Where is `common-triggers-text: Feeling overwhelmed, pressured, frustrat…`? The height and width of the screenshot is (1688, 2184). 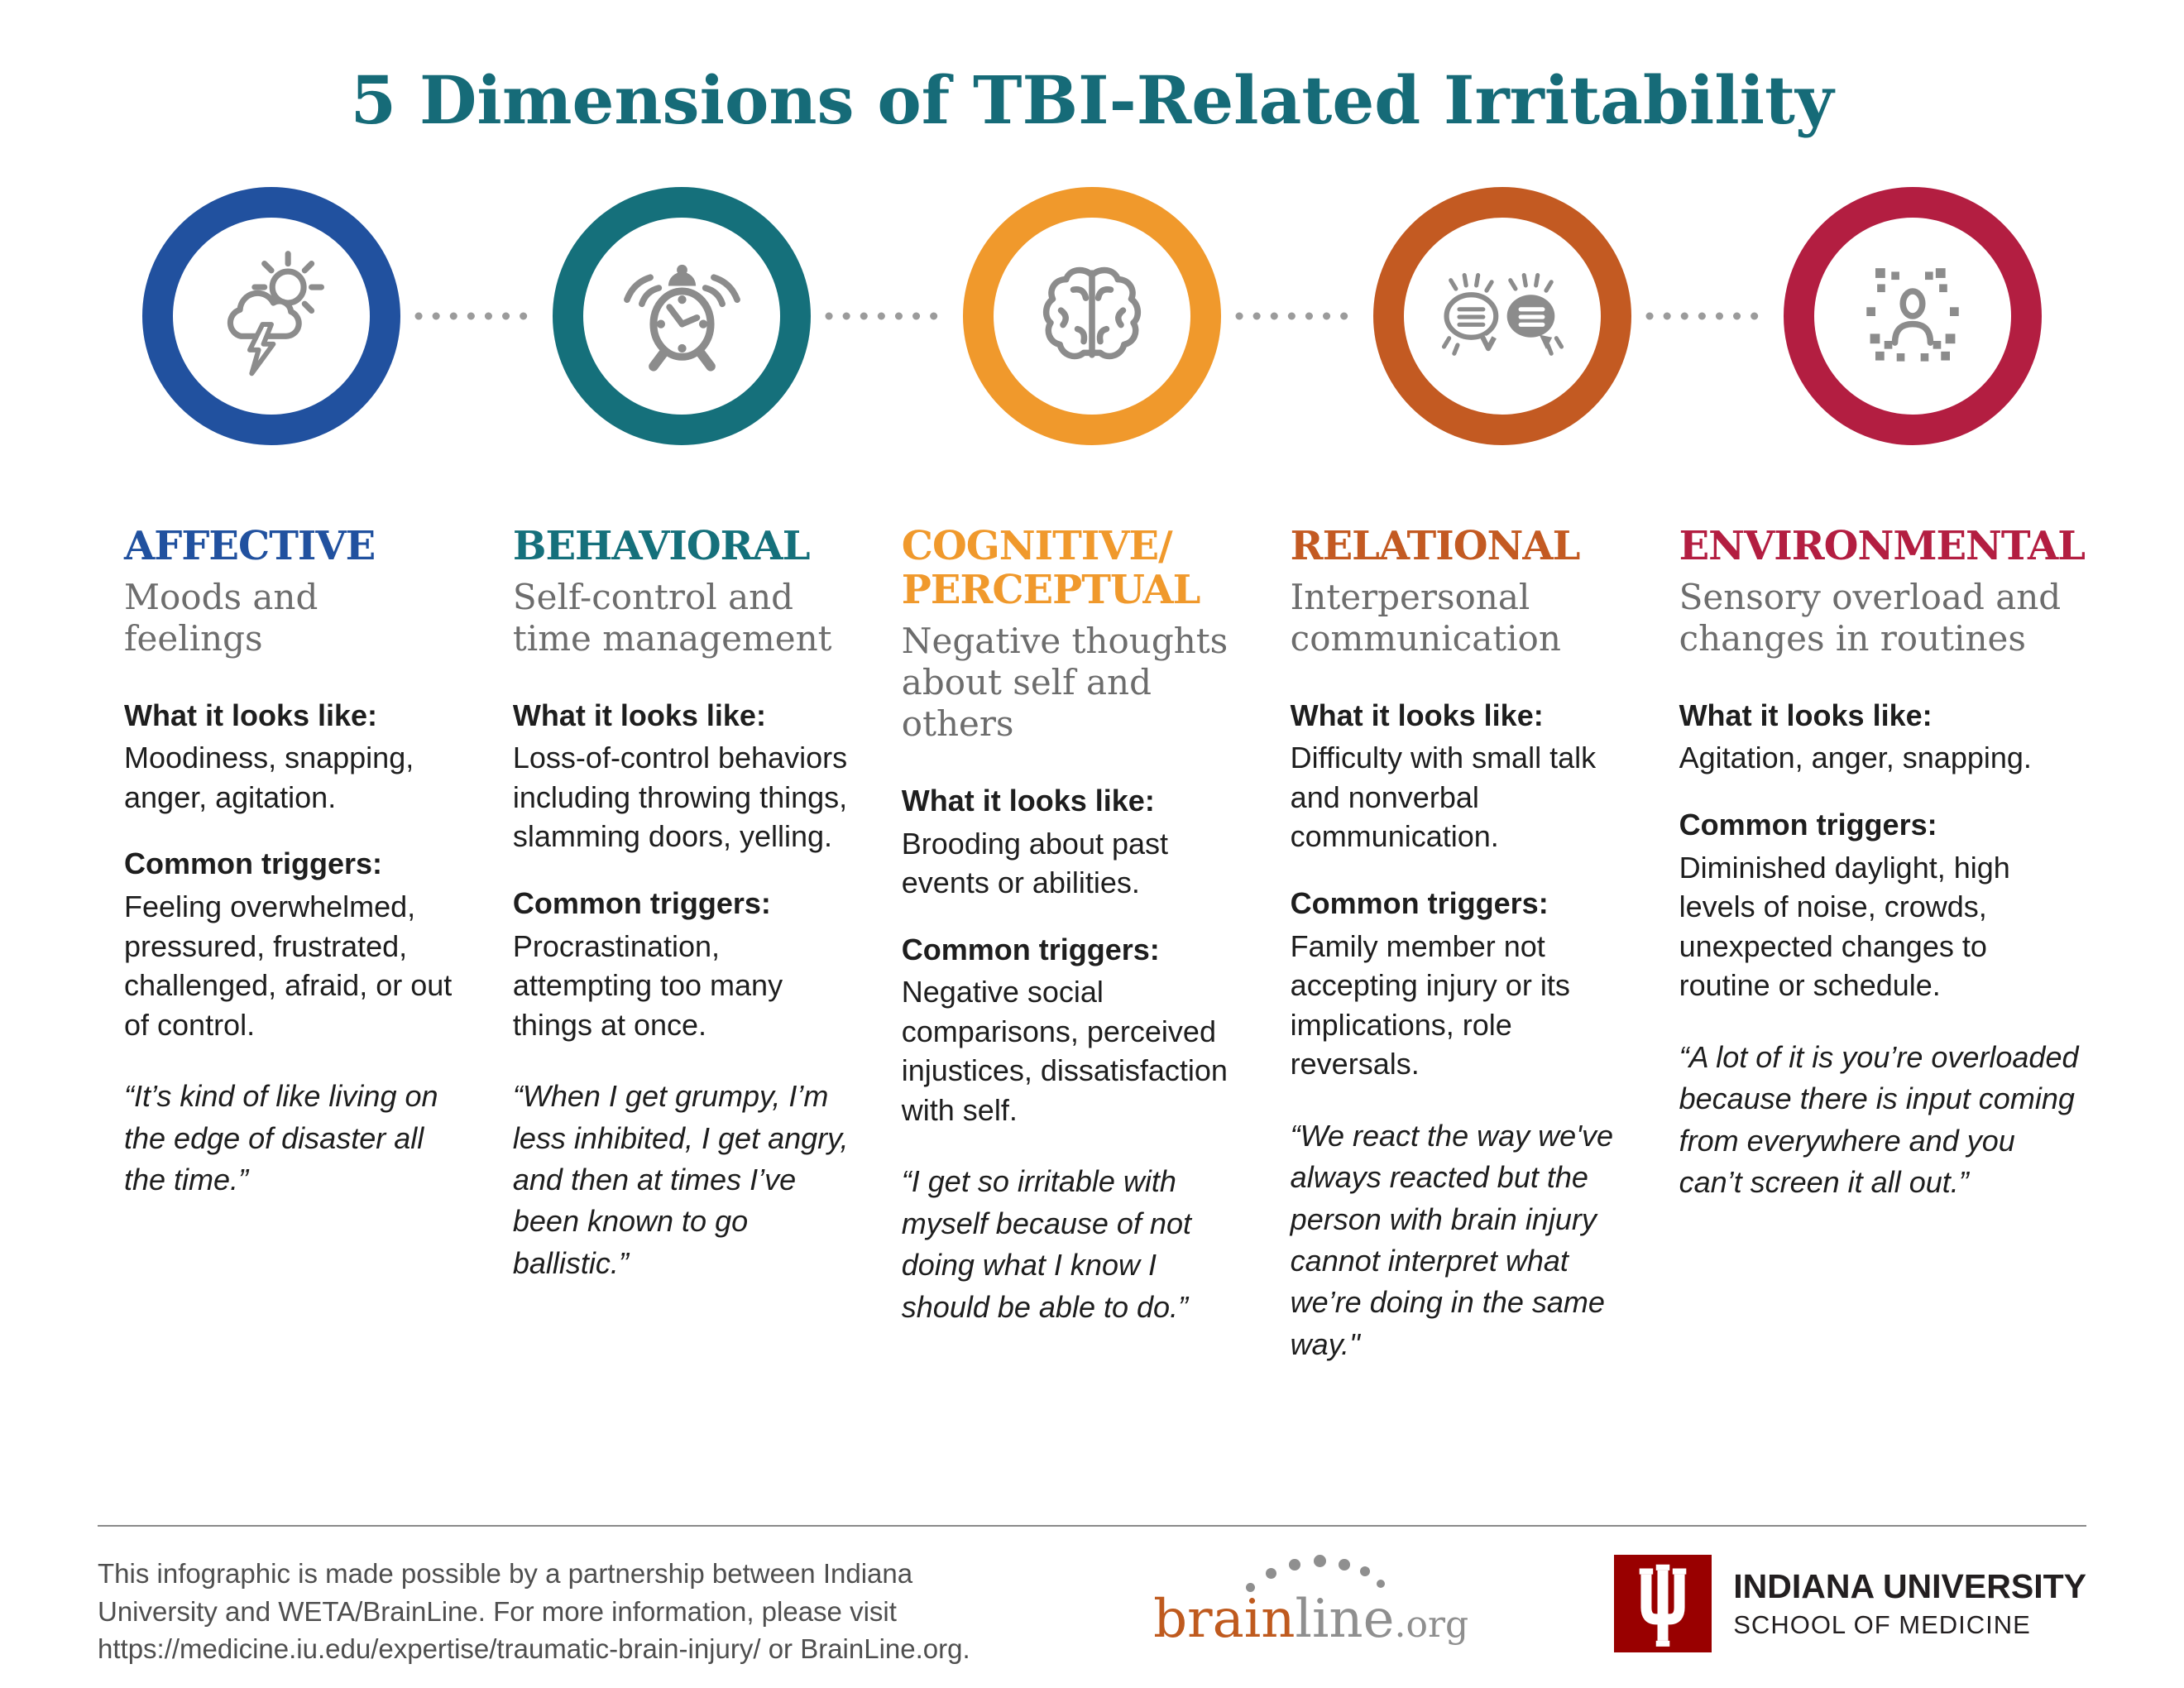
common-triggers-text: Feeling overwhelmed, pressured, frustrat… is located at coordinates (288, 966).